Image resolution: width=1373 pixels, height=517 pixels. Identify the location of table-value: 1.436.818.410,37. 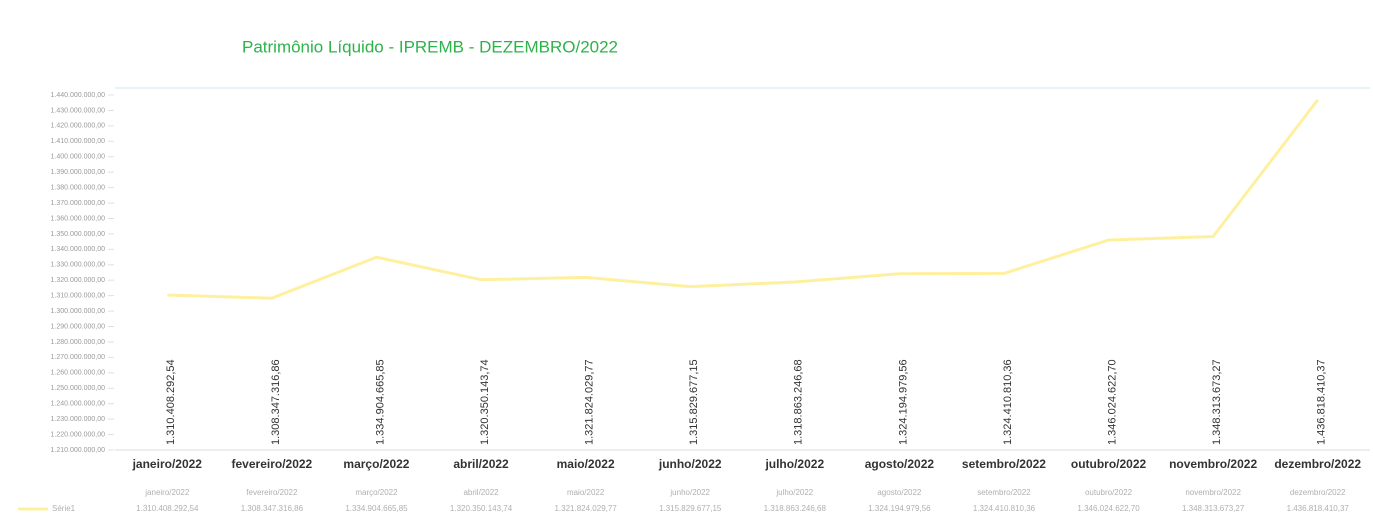
(1318, 508).